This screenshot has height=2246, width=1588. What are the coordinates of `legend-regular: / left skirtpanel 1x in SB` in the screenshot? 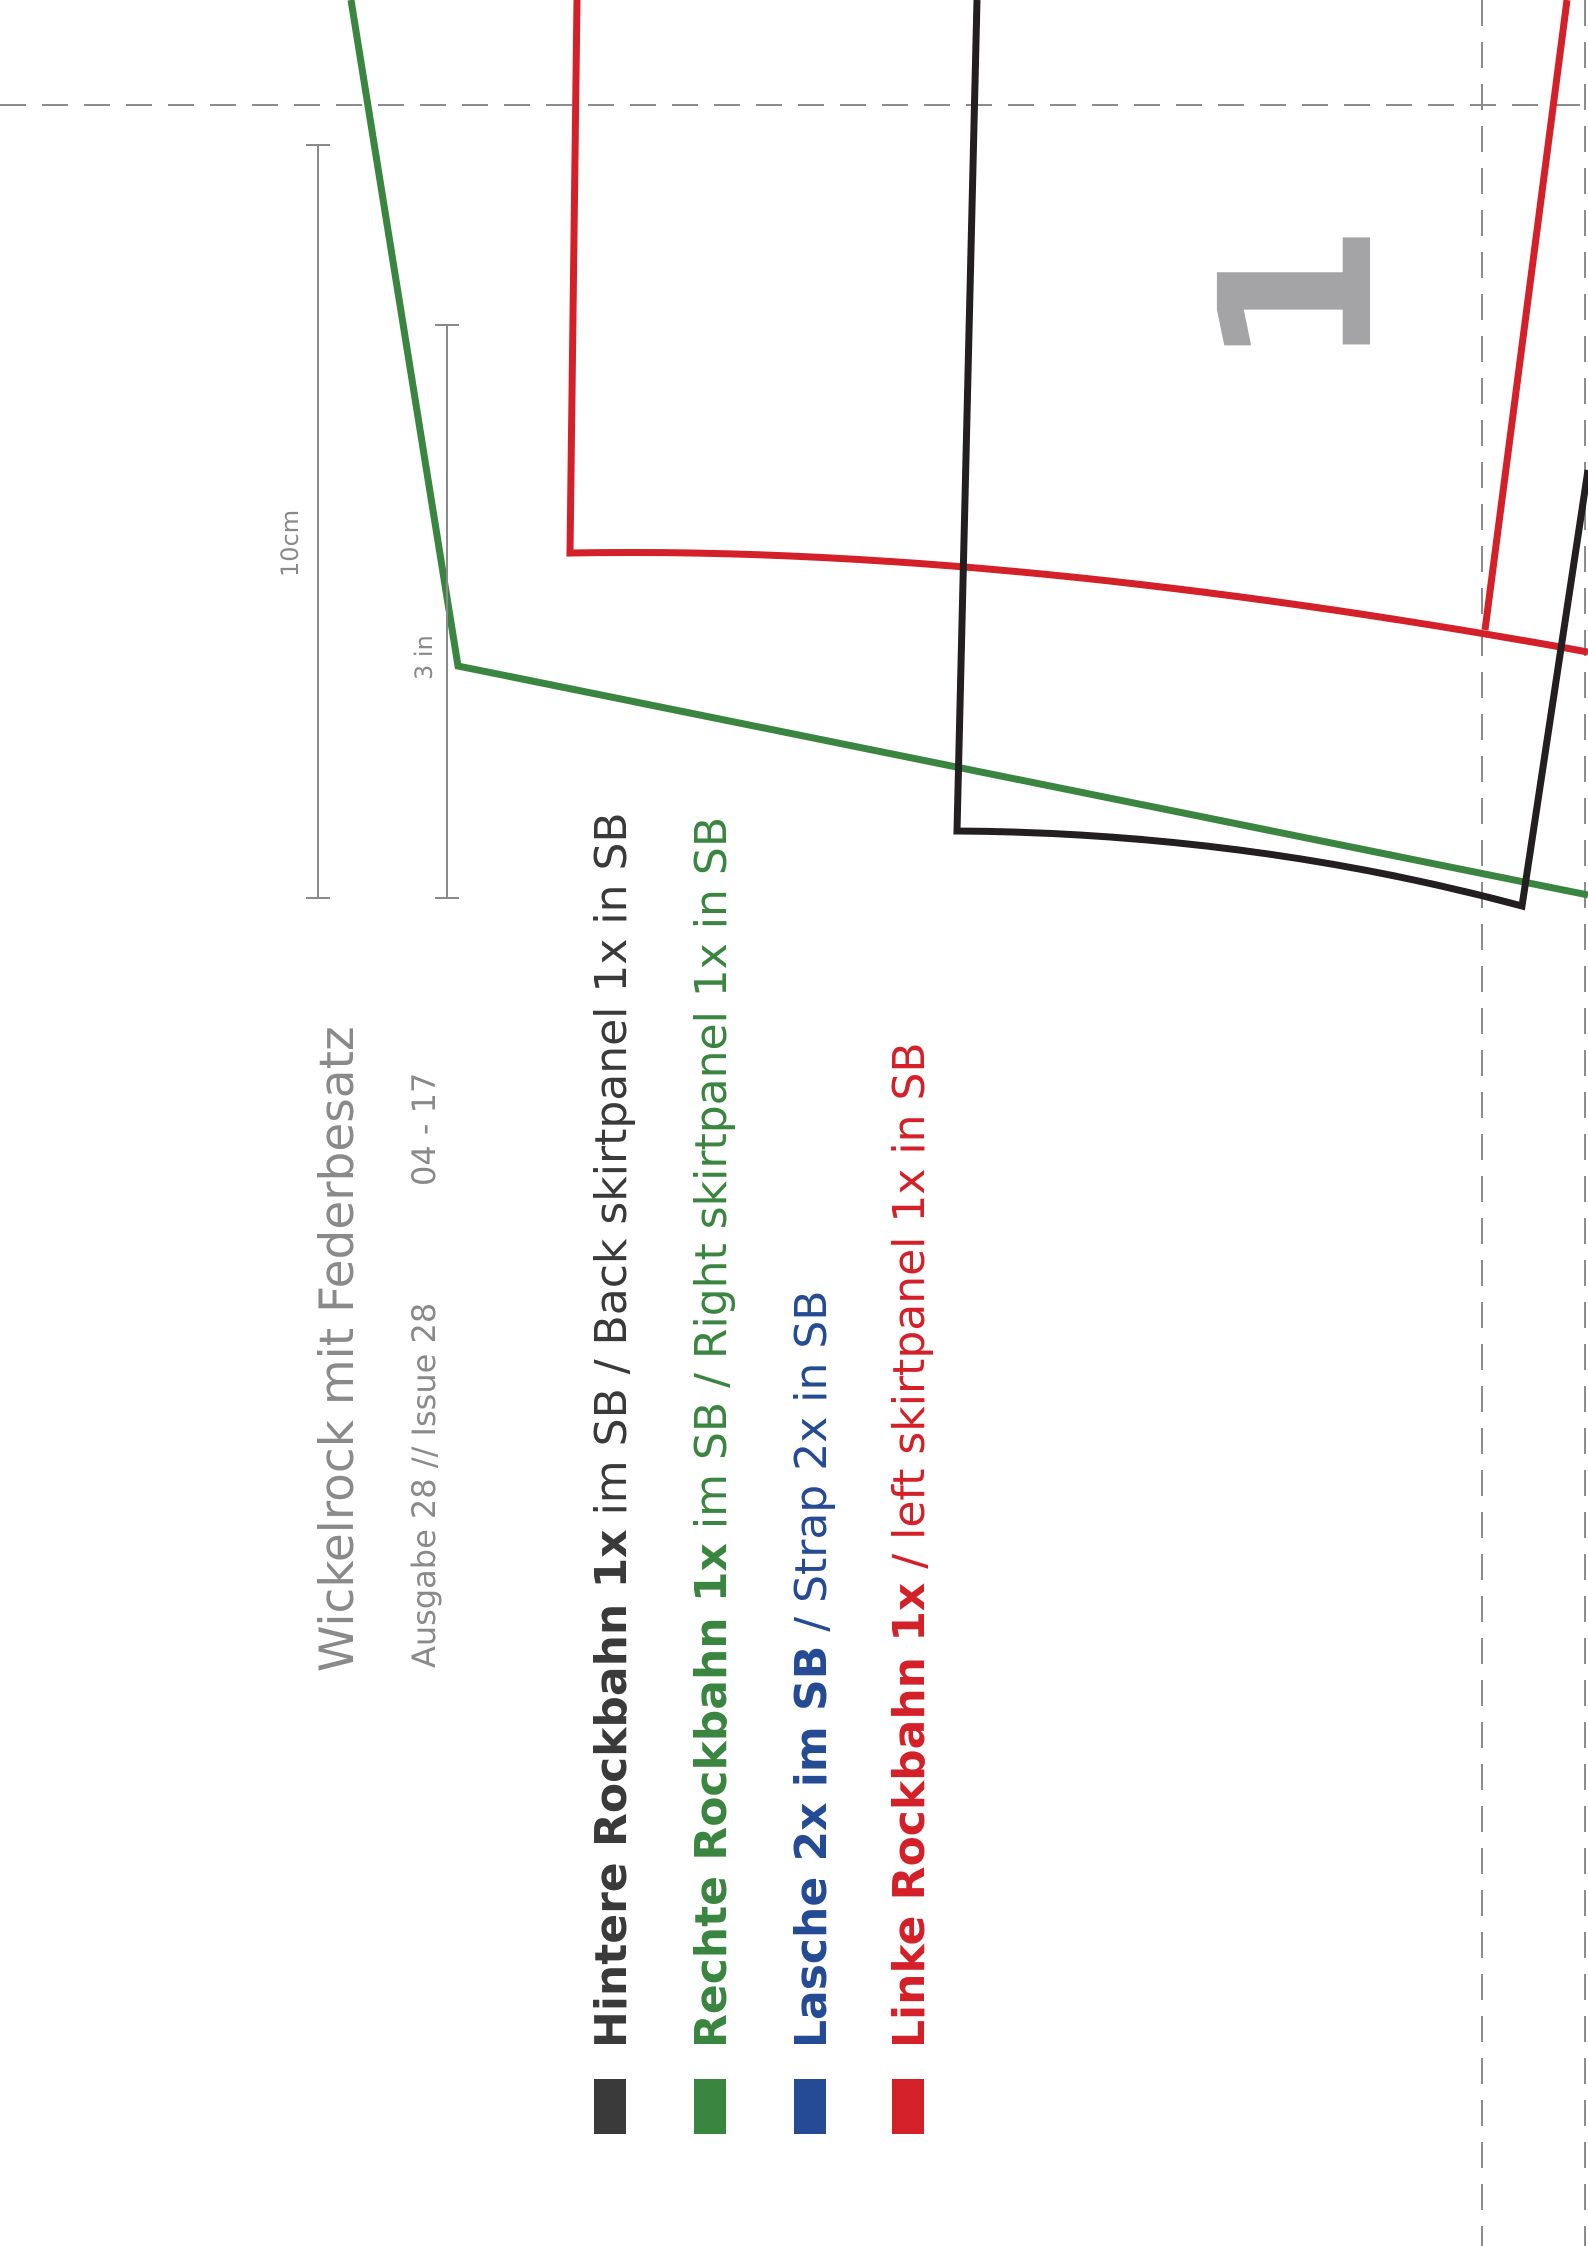 It's located at (909, 1312).